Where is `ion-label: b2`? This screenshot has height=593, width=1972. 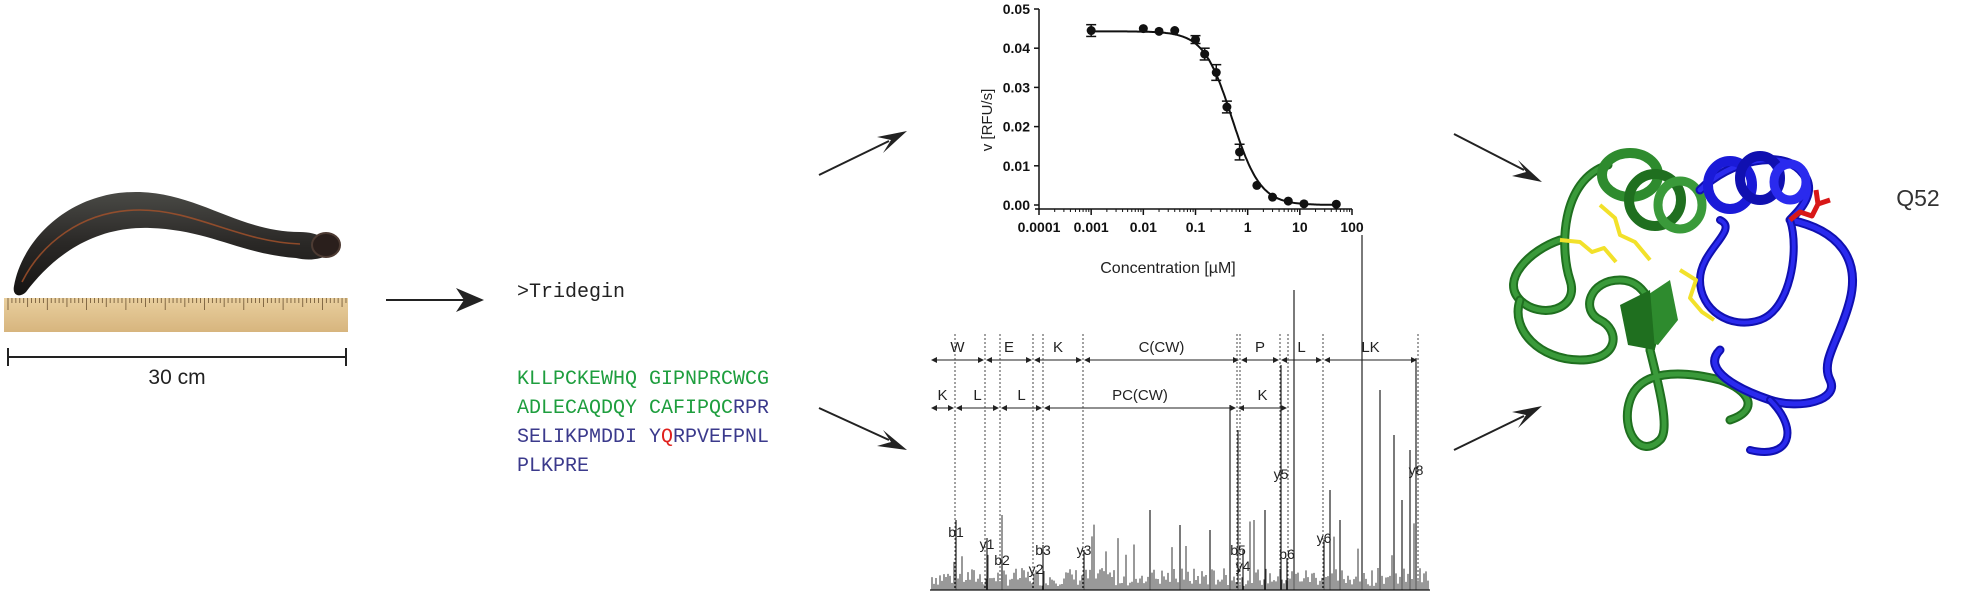
ion-label: b2 is located at coordinates (1002, 560).